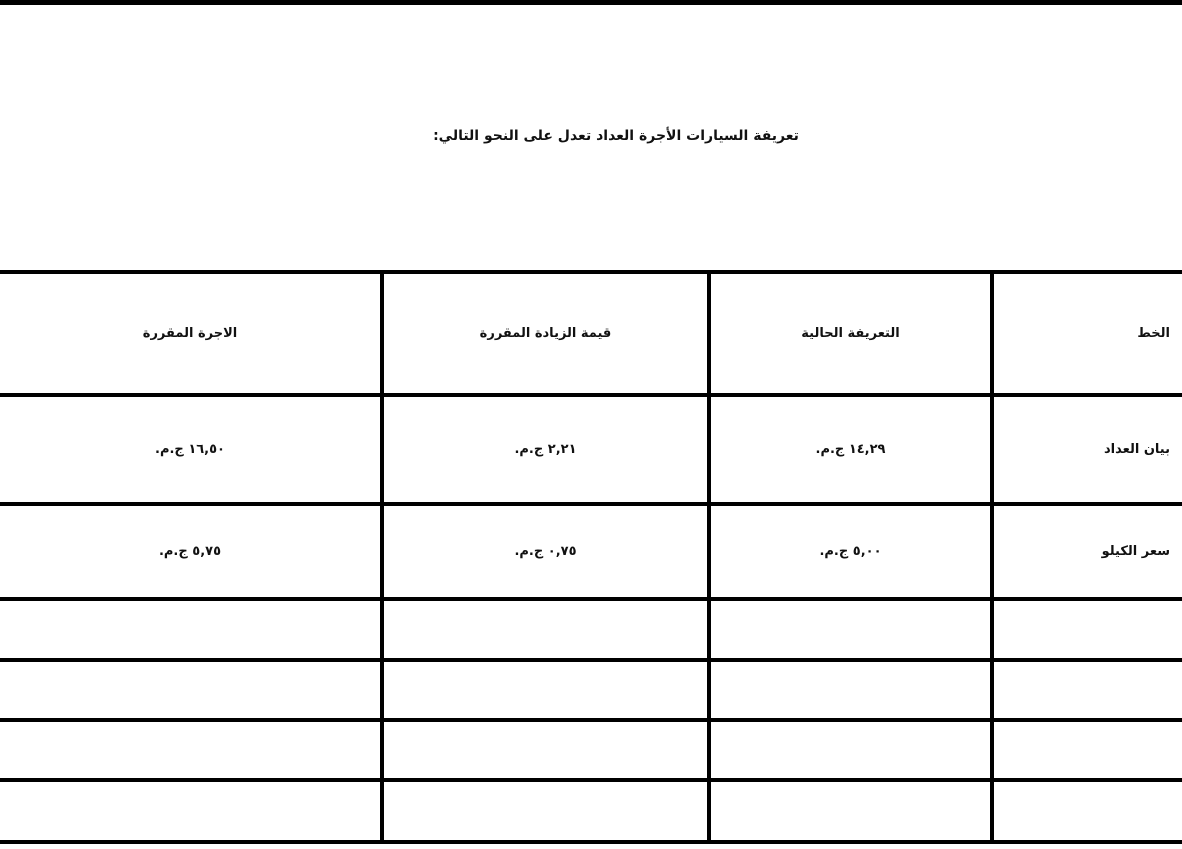 This screenshot has height=849, width=1182. I want to click on table-row: سعر الكيلو ٥,٠٠ ج.م. ٠,٧٥ ج.م. ٥,٧٥ ج.م., so click(591, 551).